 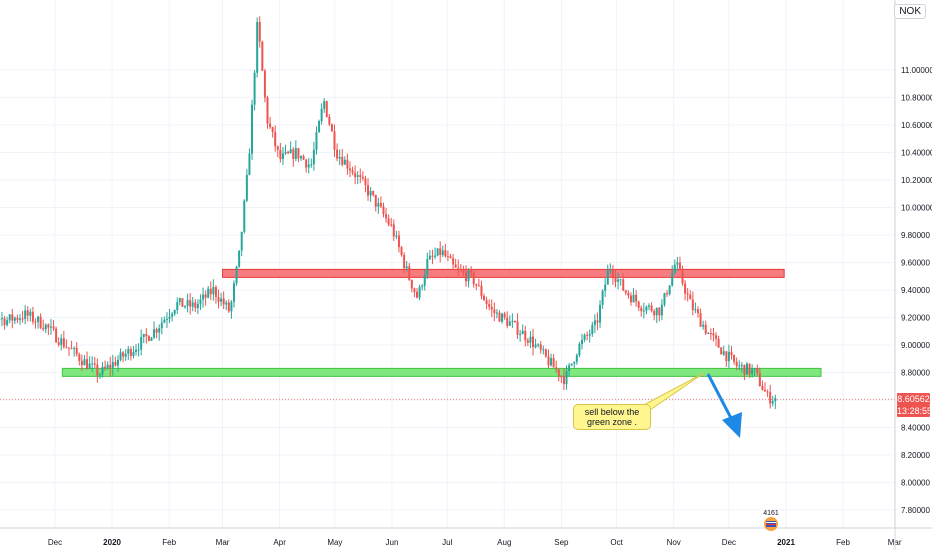 I want to click on y-tick-label: 10.00000, so click(x=916, y=208).